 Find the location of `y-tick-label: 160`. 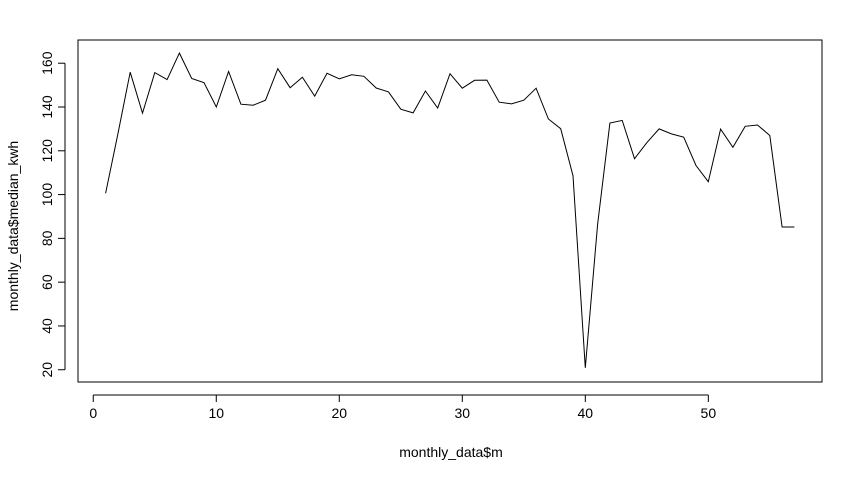

y-tick-label: 160 is located at coordinates (47, 63).